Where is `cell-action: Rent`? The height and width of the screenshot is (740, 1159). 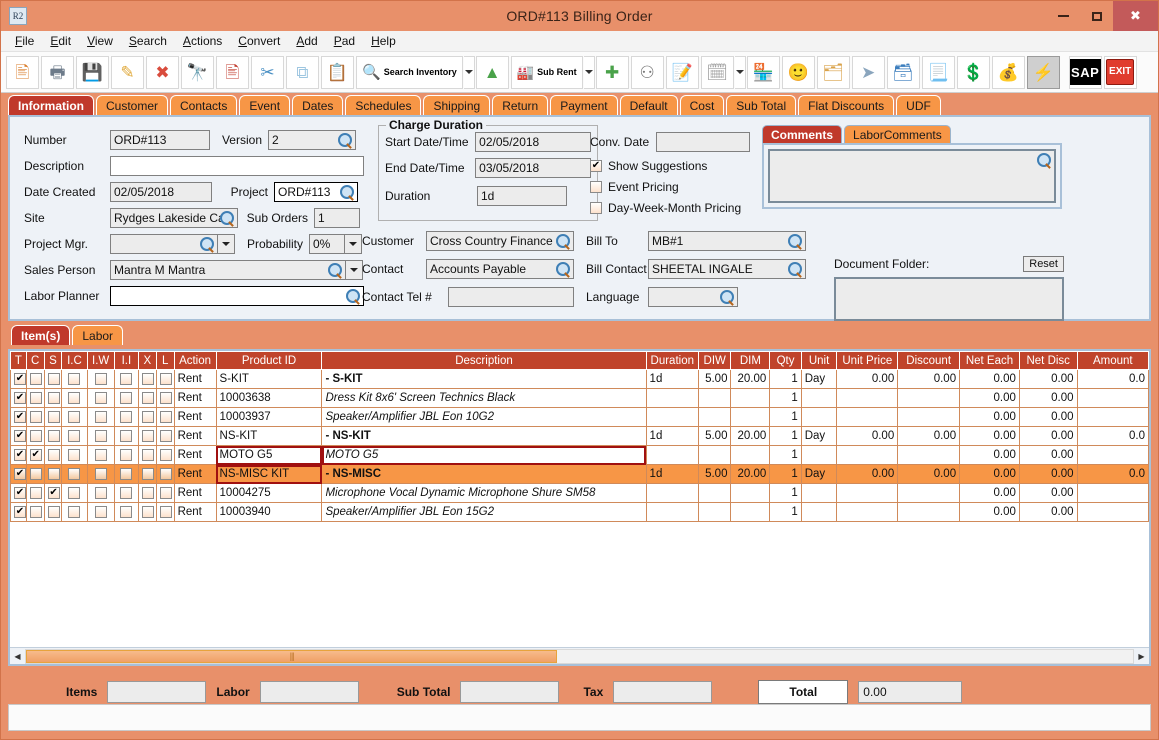
cell-action: Rent is located at coordinates (195, 493).